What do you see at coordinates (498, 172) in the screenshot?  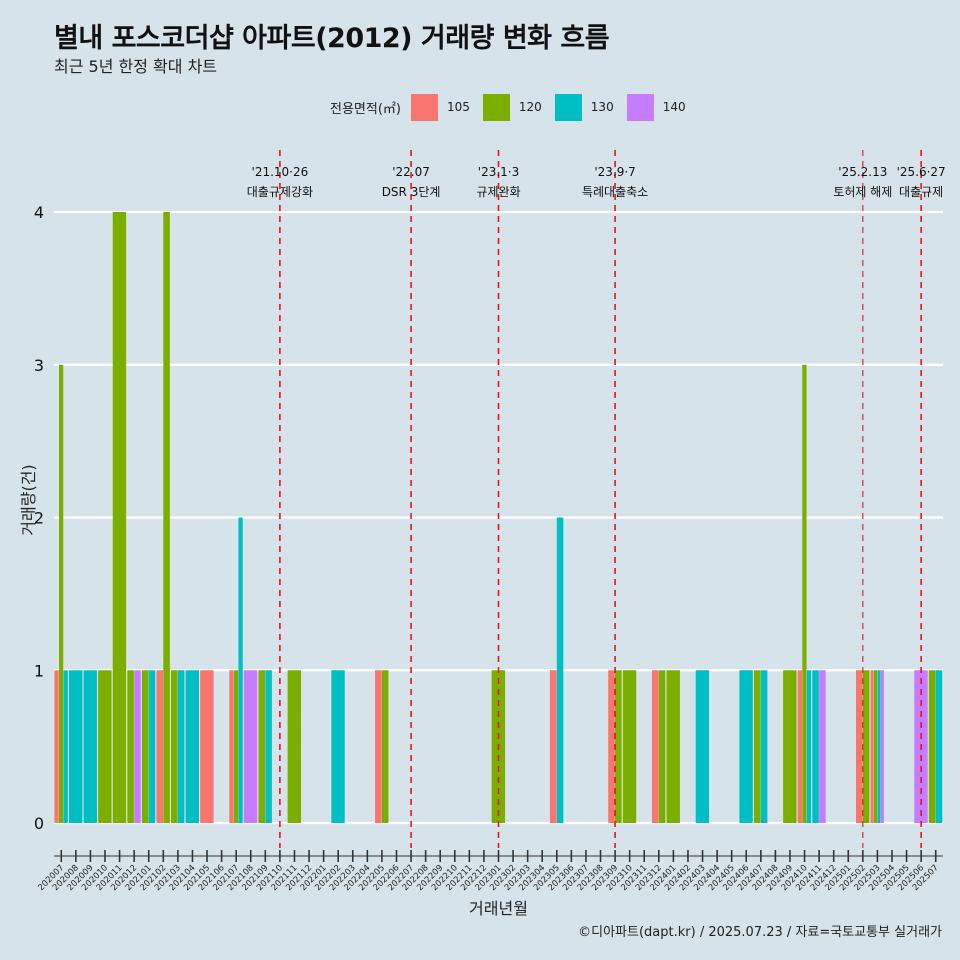 I see `event-date-label: '23.1·3` at bounding box center [498, 172].